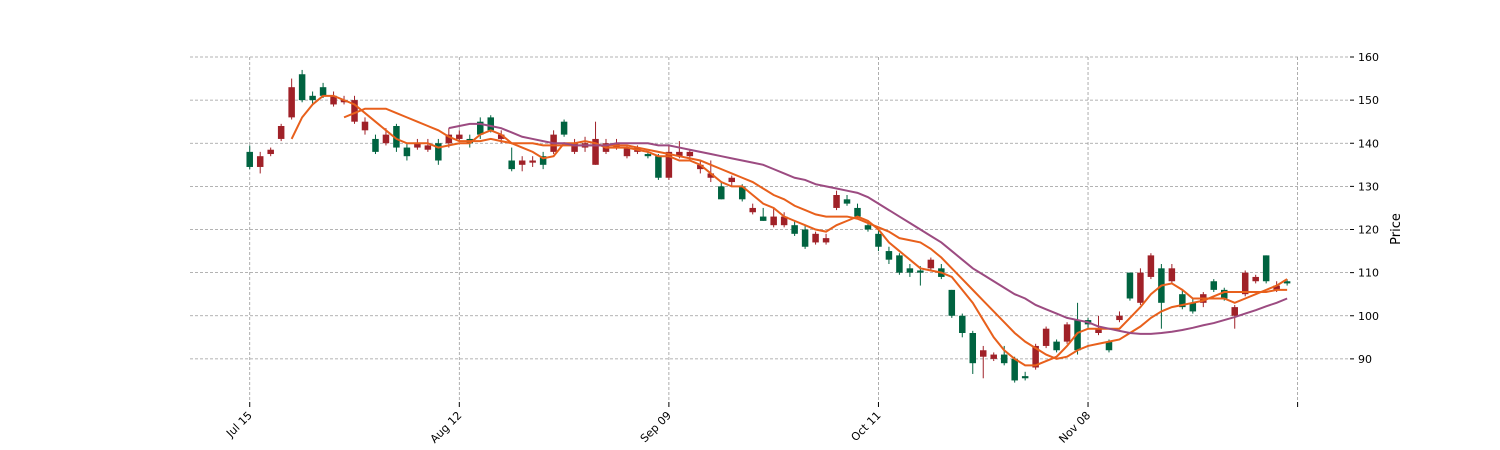 The width and height of the screenshot is (1500, 450). What do you see at coordinates (1396, 229) in the screenshot?
I see `y-axis-label: Price` at bounding box center [1396, 229].